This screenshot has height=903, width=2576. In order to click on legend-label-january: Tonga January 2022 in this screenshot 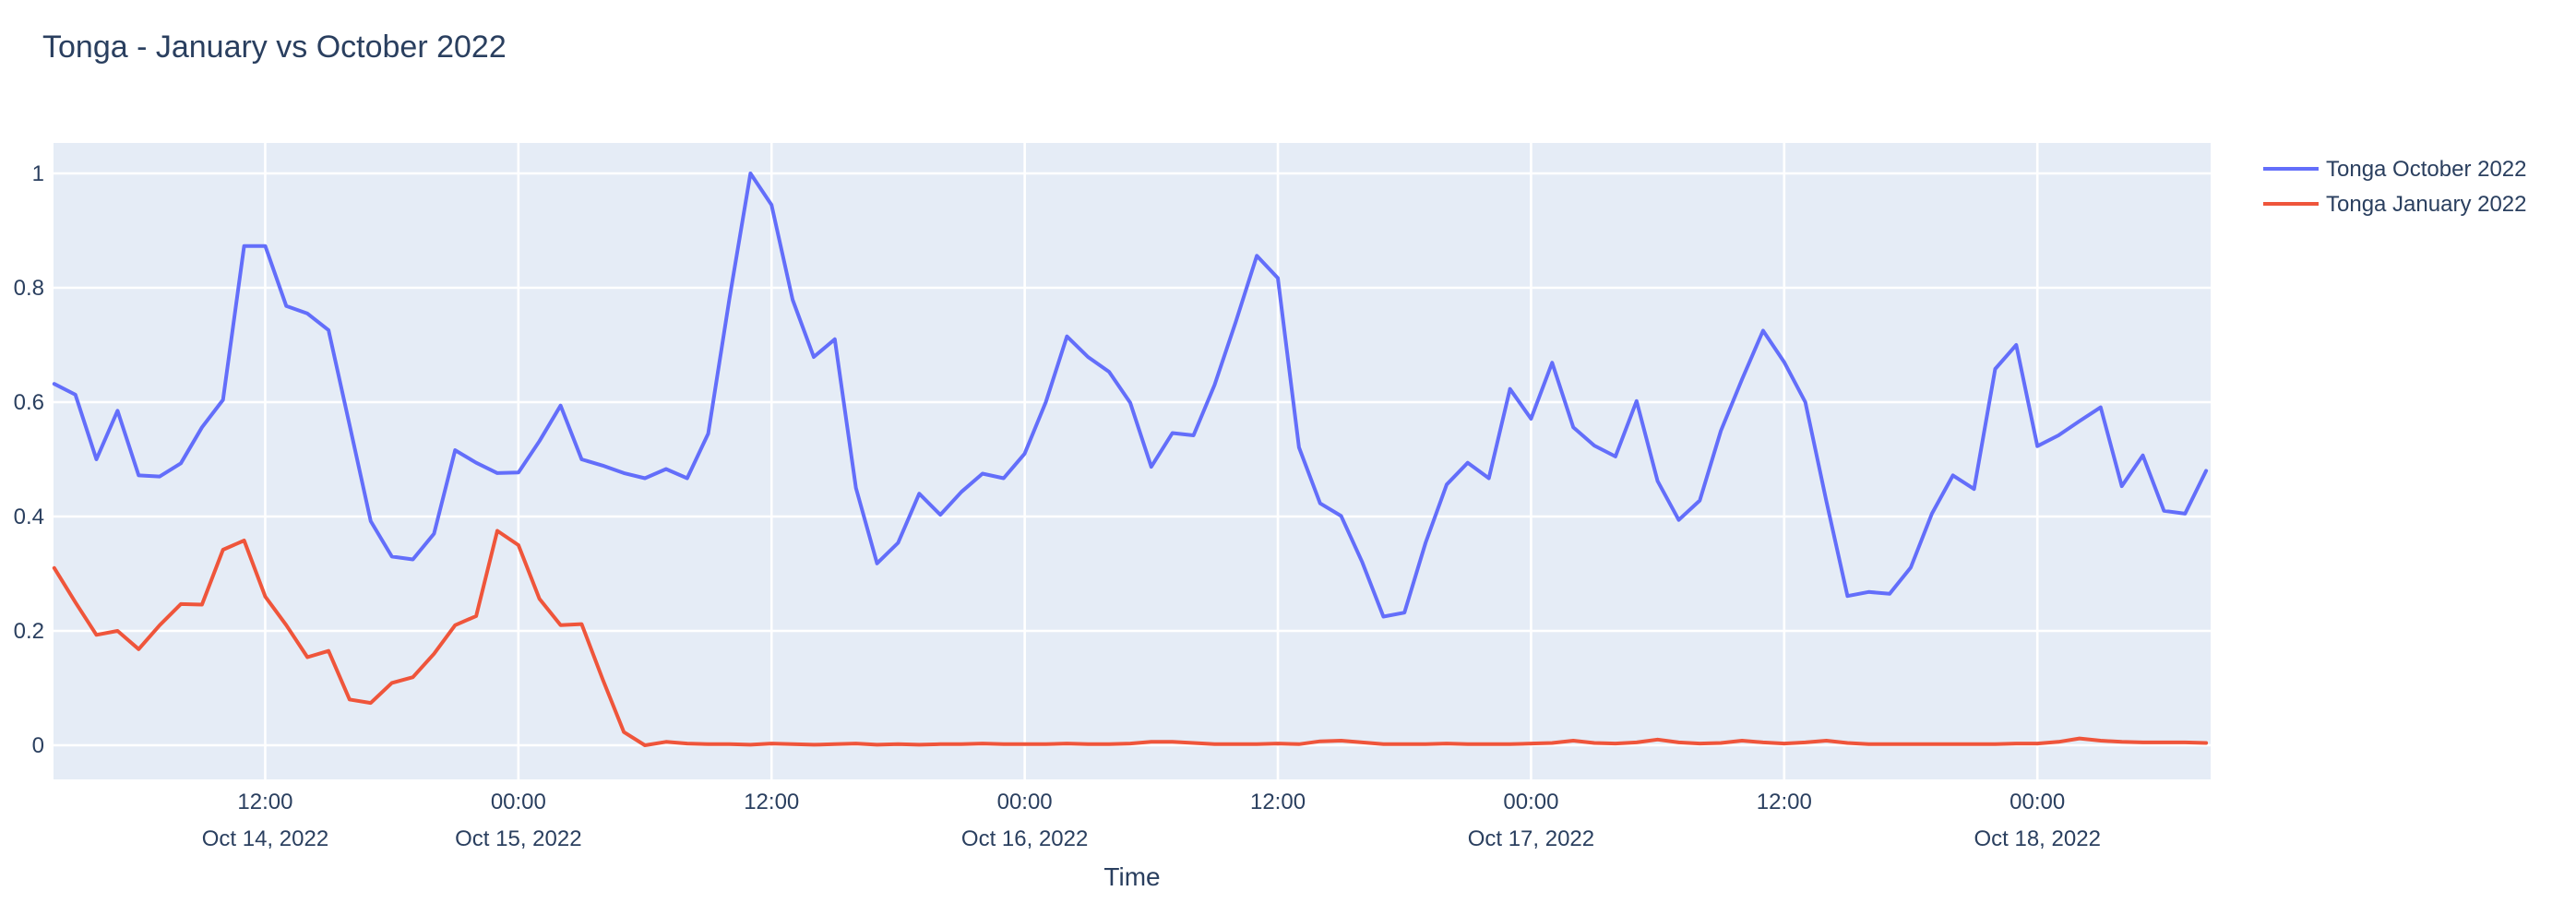, I will do `click(2426, 204)`.